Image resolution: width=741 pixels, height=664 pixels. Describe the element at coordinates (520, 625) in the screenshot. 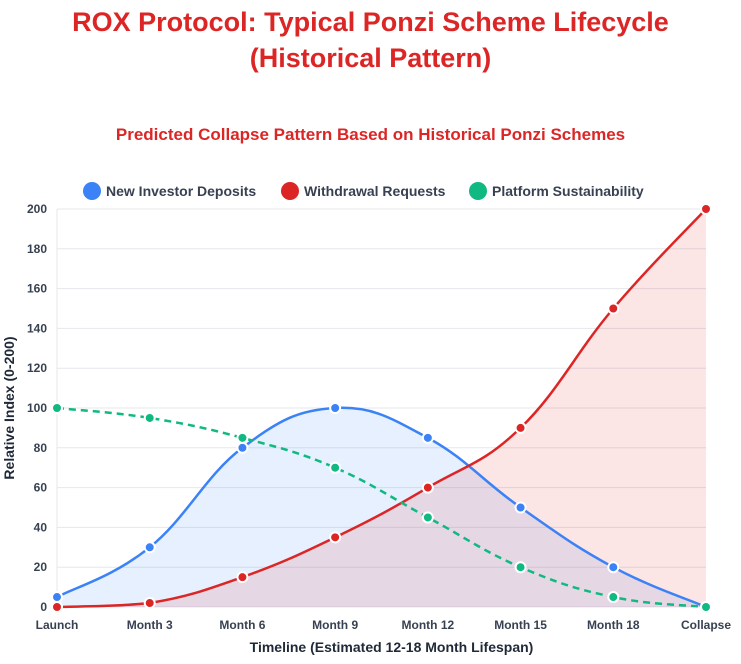

I see `x-tick-label: Month 15` at that location.